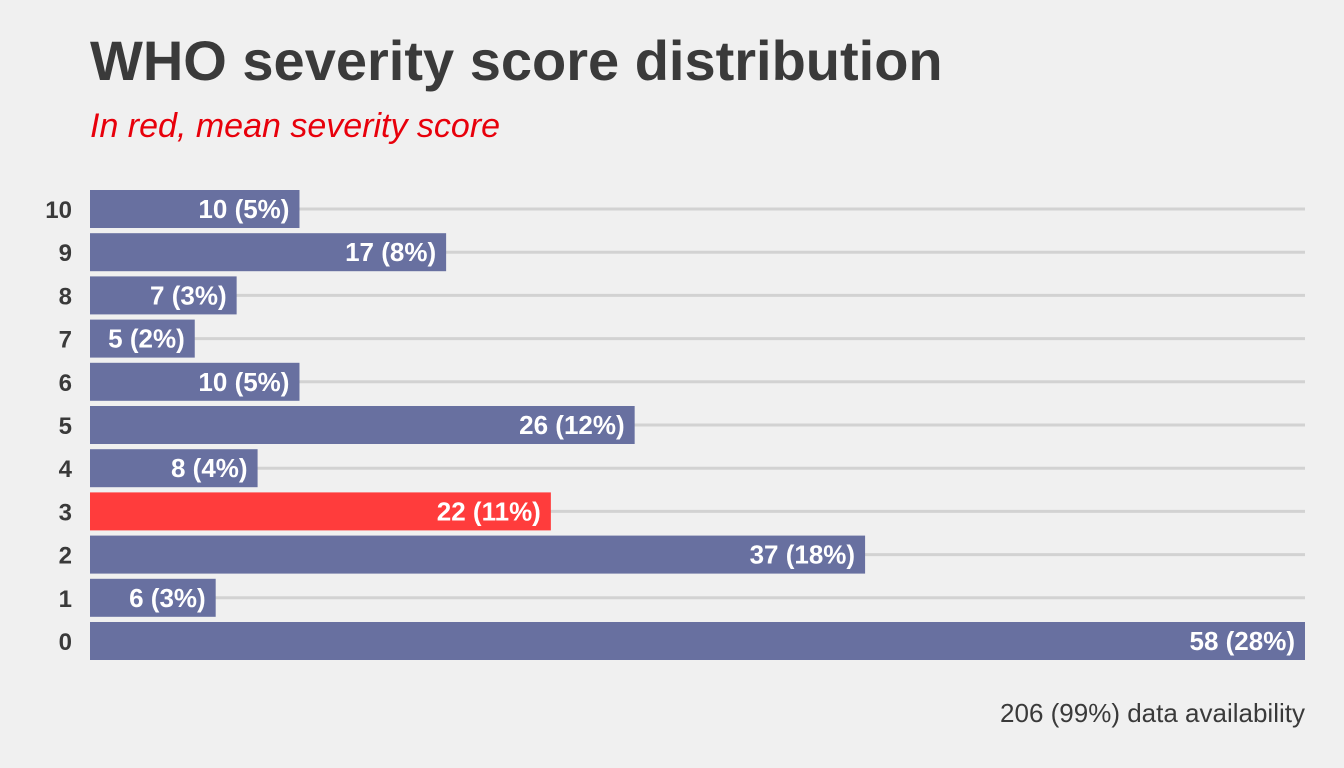 This screenshot has height=768, width=1344. Describe the element at coordinates (146, 339) in the screenshot. I see `bar-value-label: 5 (2%)` at that location.